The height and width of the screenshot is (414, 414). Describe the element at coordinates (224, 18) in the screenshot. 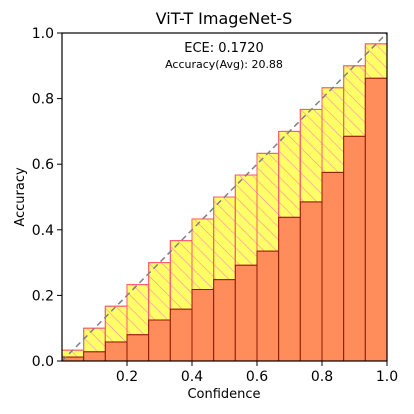

I see `chart-title: ViT-T ImageNet-S` at that location.